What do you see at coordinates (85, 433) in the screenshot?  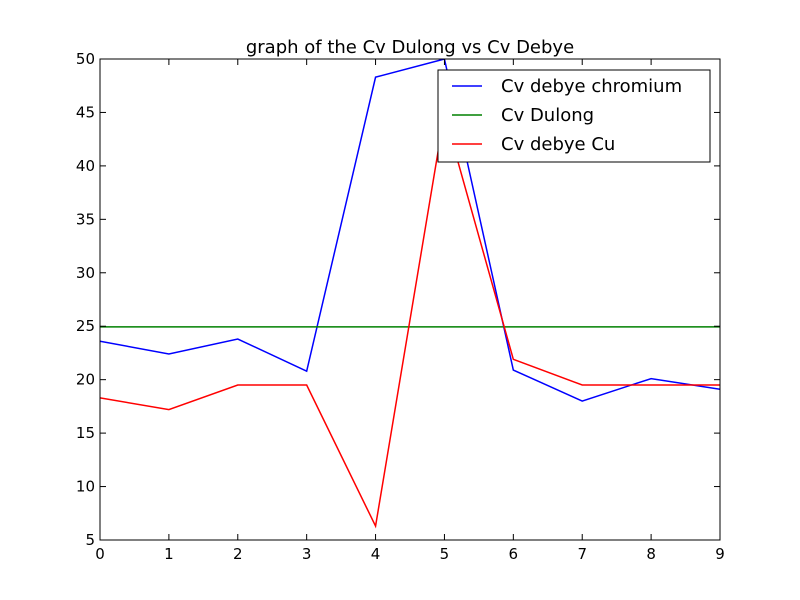 I see `y-tick-label: 15` at bounding box center [85, 433].